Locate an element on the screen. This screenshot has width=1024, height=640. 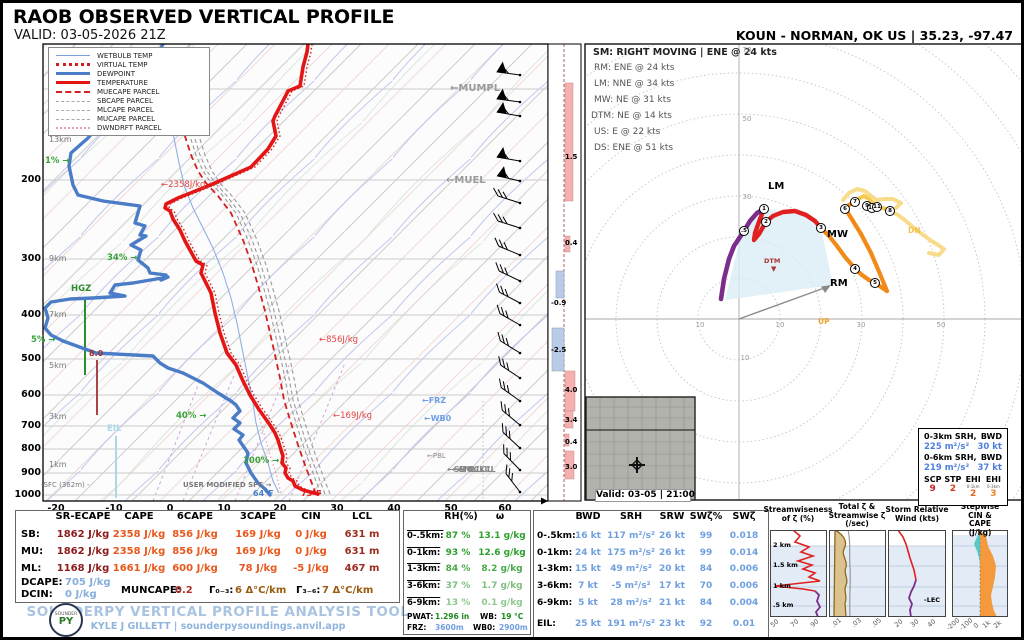
hodo-marker: 3 is located at coordinates (821, 228).